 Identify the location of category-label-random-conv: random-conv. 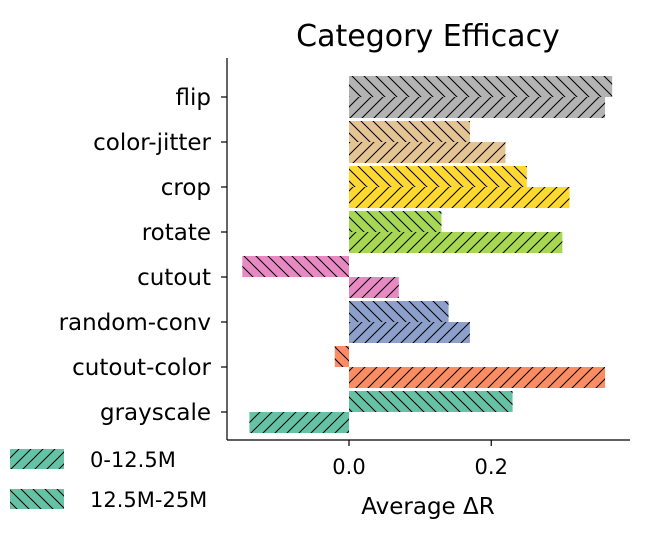
(135, 323).